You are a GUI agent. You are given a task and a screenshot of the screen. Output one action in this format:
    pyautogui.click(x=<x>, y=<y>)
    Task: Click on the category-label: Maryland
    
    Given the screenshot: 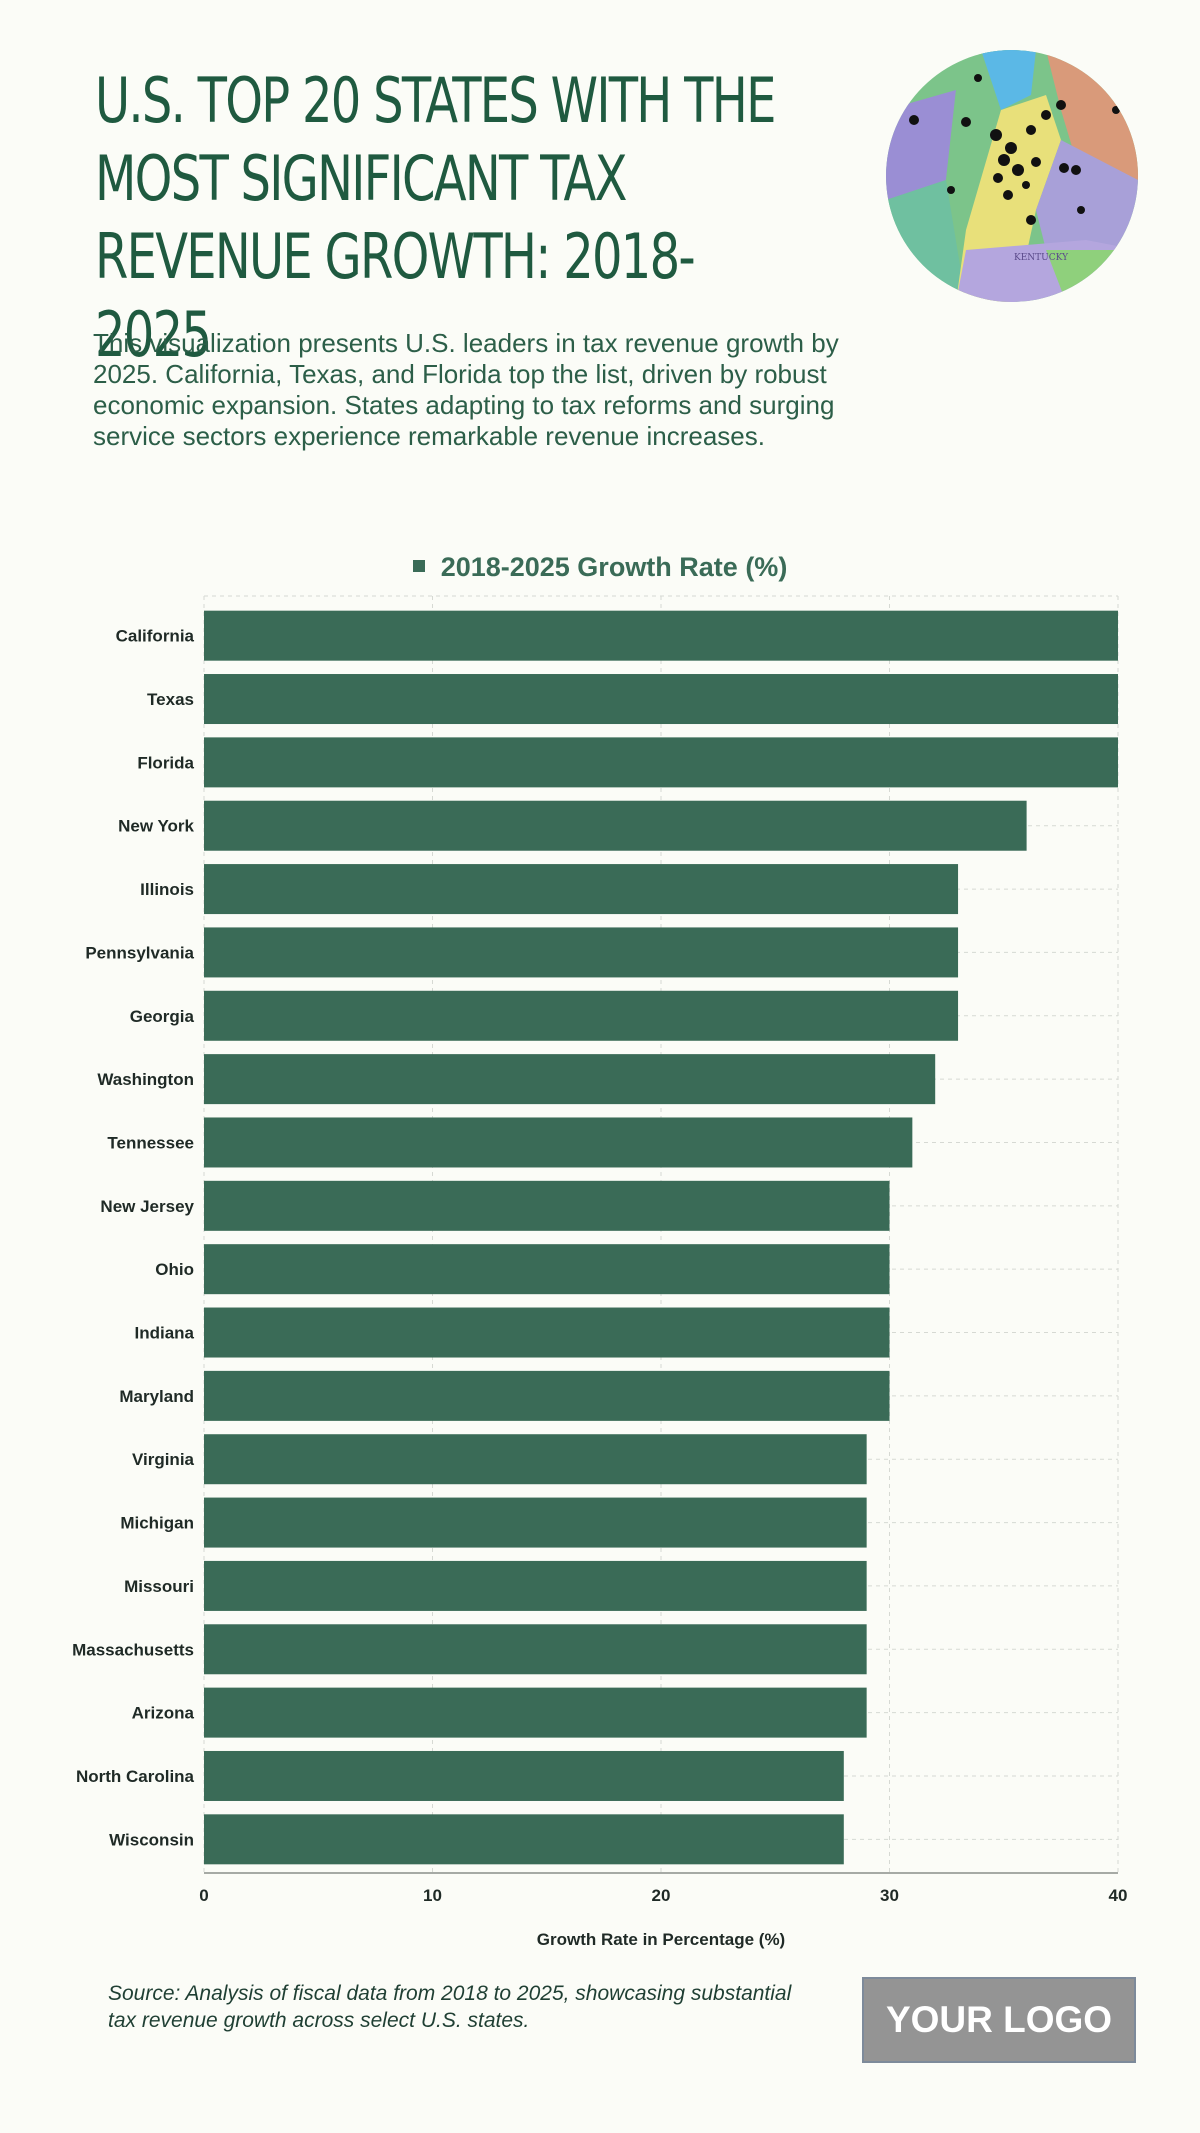 What is the action you would take?
    pyautogui.click(x=156, y=1396)
    